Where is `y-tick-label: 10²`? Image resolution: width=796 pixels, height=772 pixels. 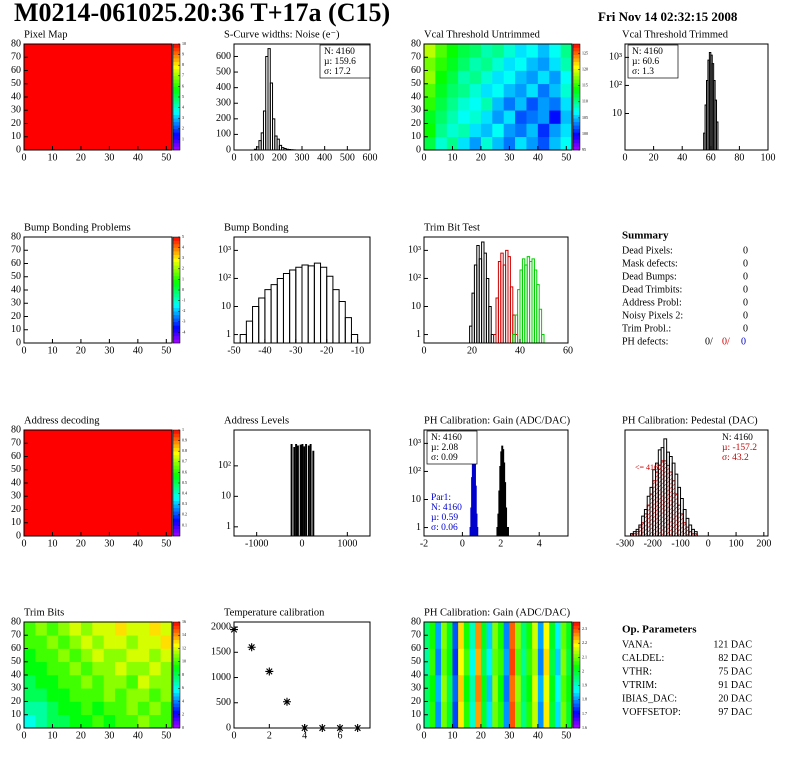
y-tick-label: 10² is located at coordinates (224, 465).